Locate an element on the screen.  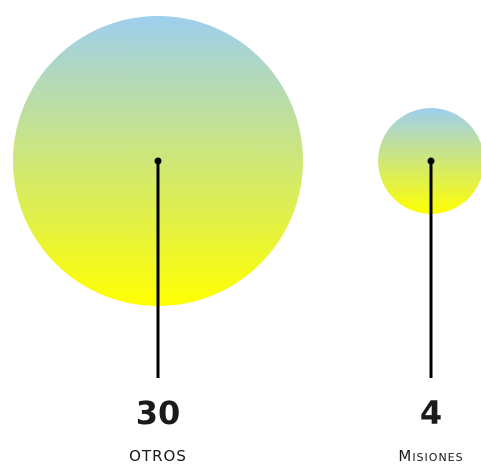
center-dot-misiones is located at coordinates (431, 161).